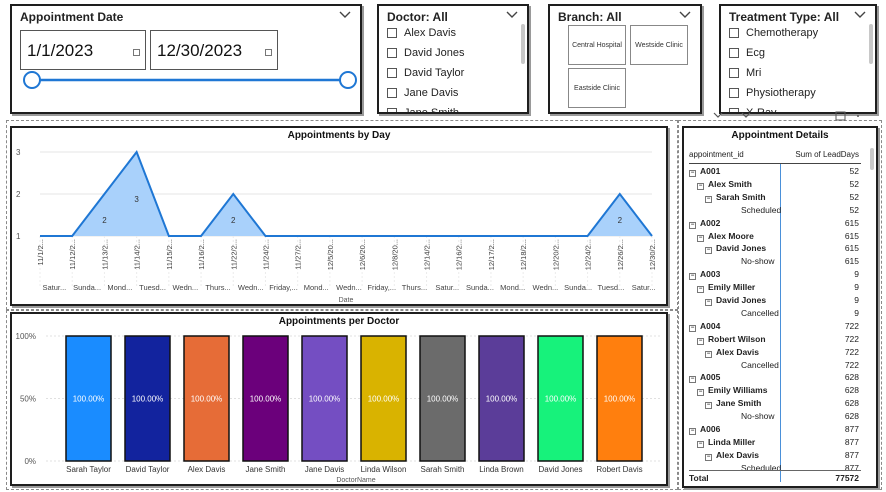  I want to click on table-row: − Alex Davis 877, so click(775, 455).